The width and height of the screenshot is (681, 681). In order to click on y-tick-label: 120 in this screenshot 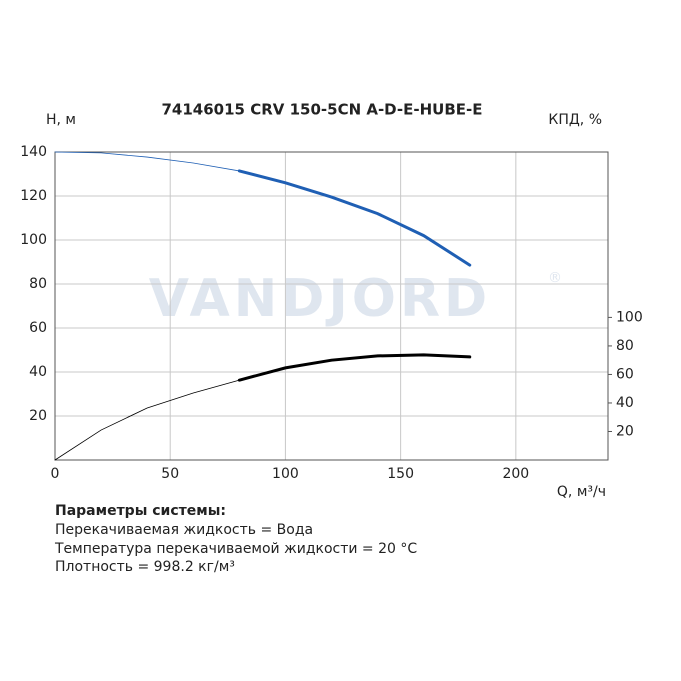, I will do `click(33, 196)`.